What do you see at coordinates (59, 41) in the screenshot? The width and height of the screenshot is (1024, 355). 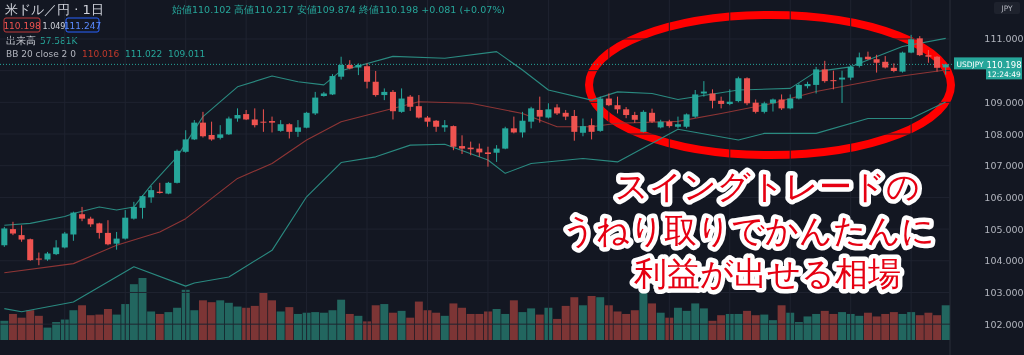 I see `annotation: 57.581K` at bounding box center [59, 41].